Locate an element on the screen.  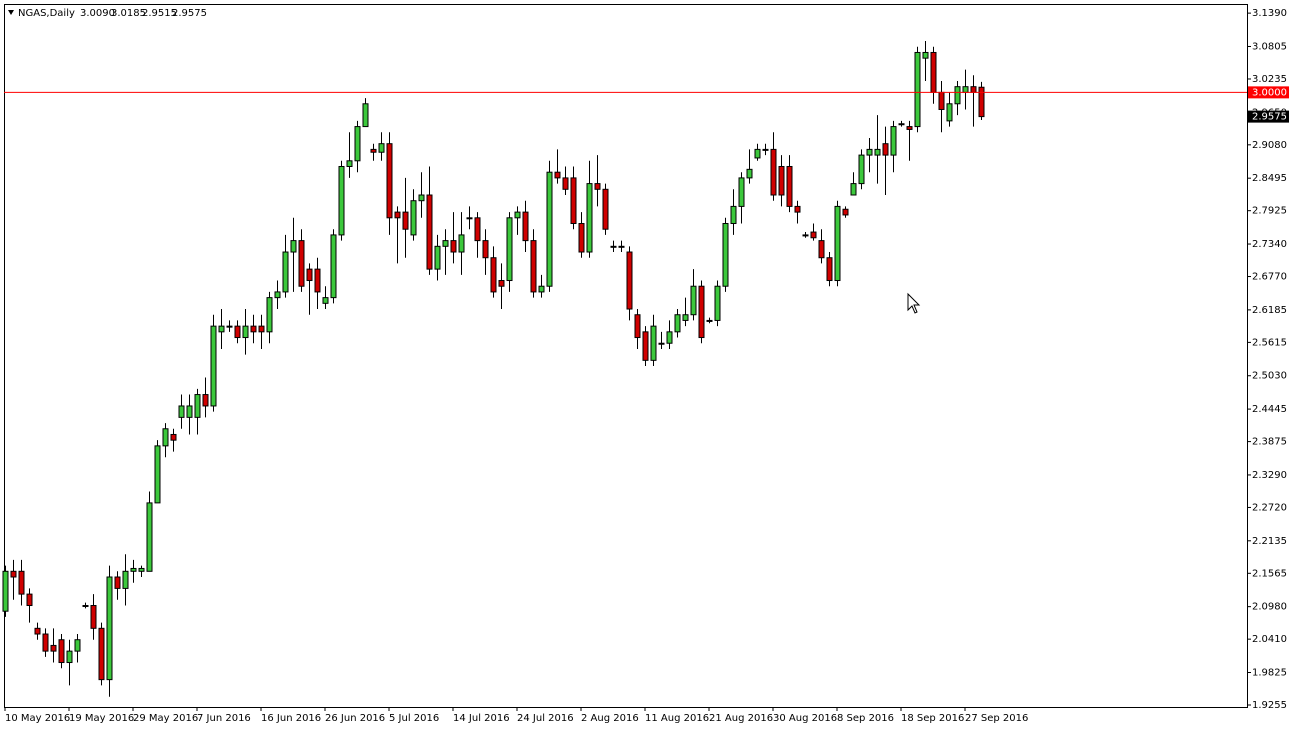
header-low: 2.9515 is located at coordinates (159, 13).